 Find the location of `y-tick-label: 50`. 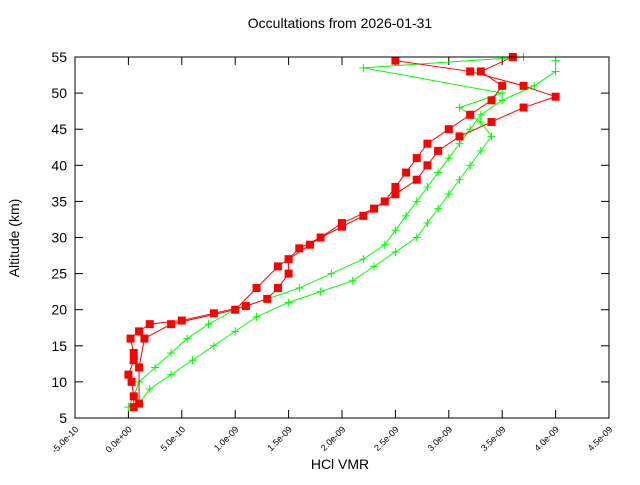

y-tick-label: 50 is located at coordinates (59, 93).